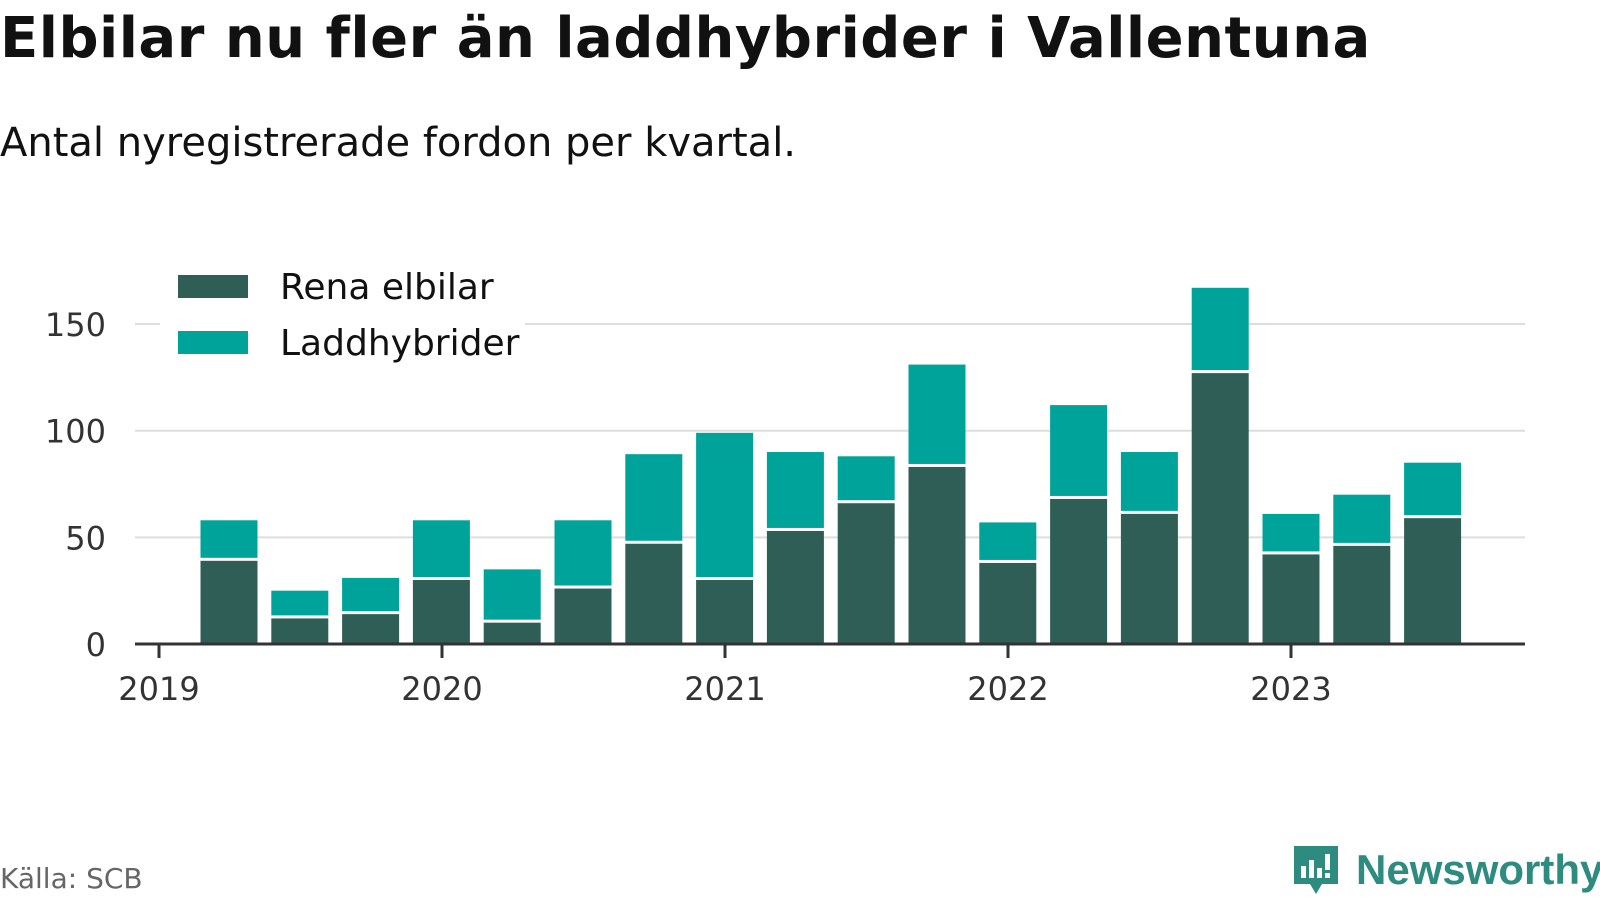 The width and height of the screenshot is (1600, 900). Describe the element at coordinates (1007, 689) in the screenshot. I see `x-tick-label: 2022` at that location.